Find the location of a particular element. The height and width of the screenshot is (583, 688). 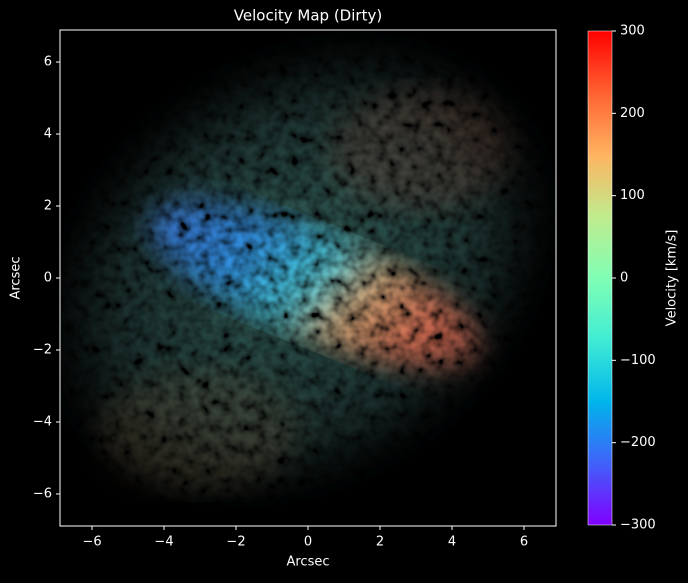

colorbar-tick-label: −300 is located at coordinates (638, 525).